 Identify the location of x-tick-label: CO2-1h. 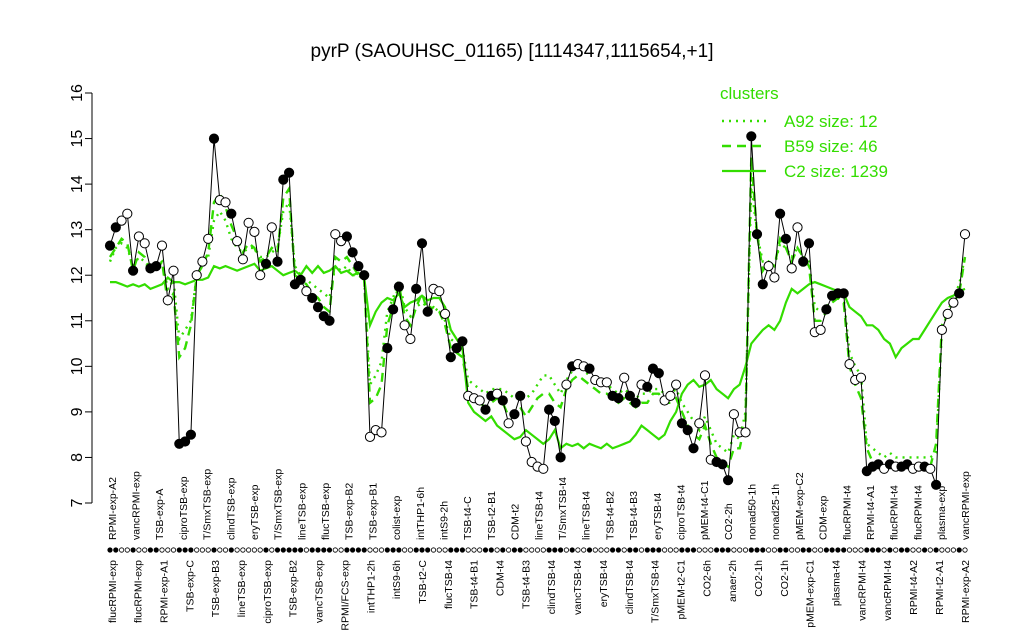
(785, 578).